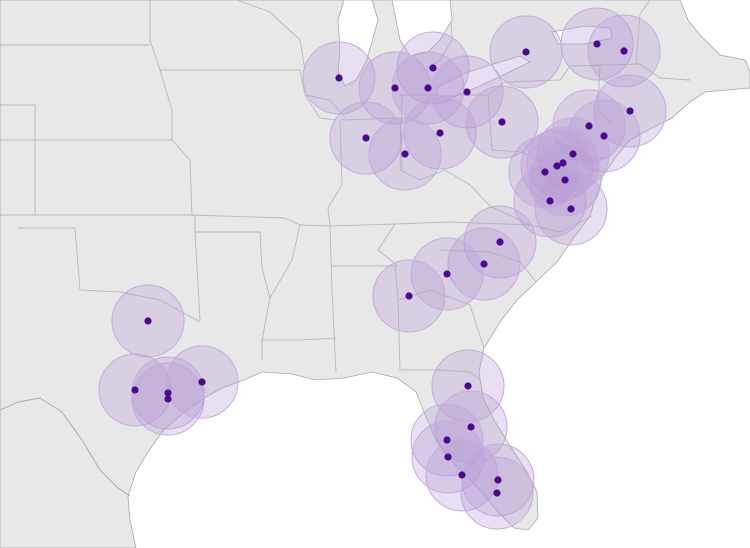 The image size is (750, 548). Describe the element at coordinates (462, 475) in the screenshot. I see `location-marker-lakeland` at that location.